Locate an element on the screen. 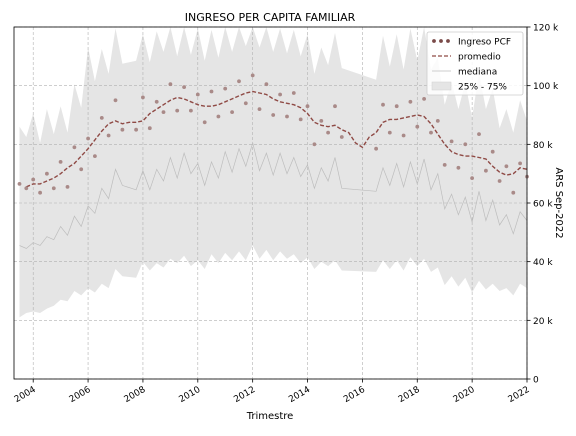 The image size is (576, 436). x-tick-label: 2022 is located at coordinates (519, 395).